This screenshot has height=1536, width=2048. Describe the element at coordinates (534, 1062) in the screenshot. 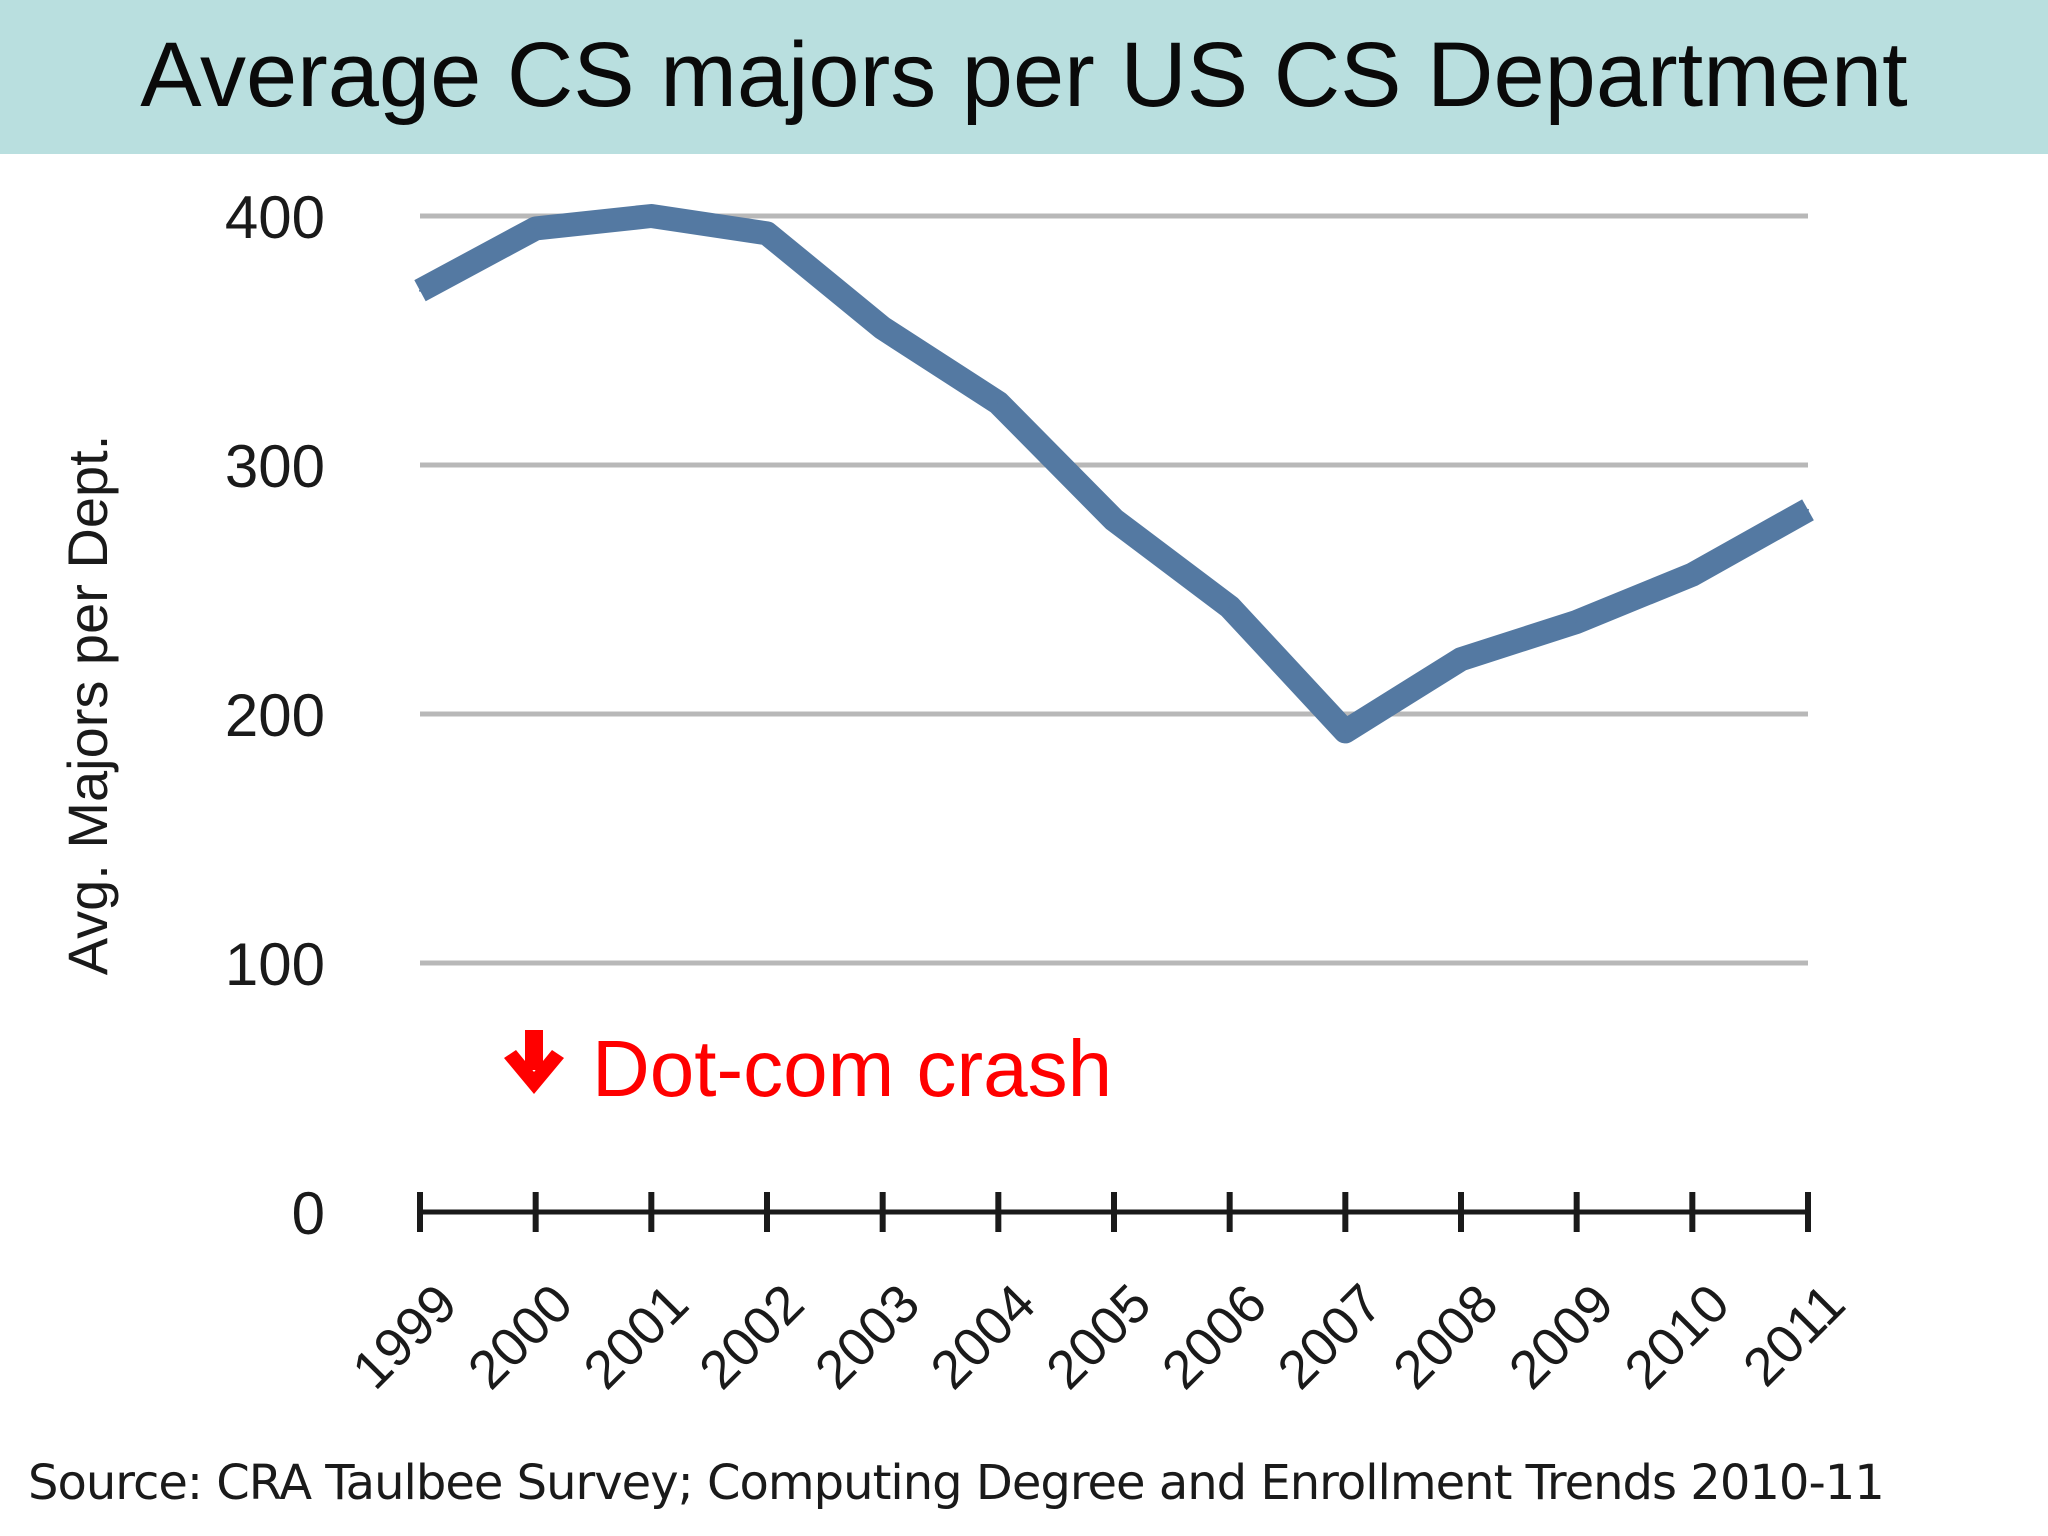

I see `arrow-down-icon` at that location.